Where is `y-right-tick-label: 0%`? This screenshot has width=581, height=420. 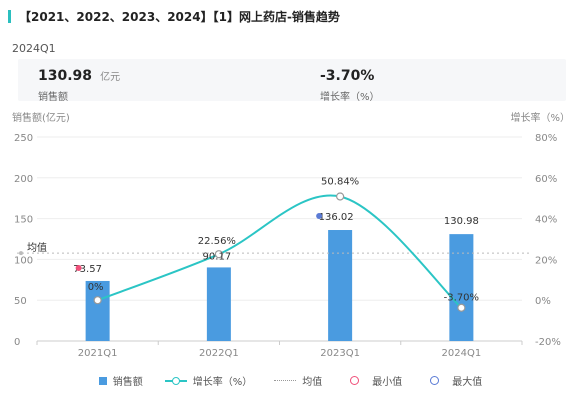 y-right-tick-label: 0% is located at coordinates (543, 301).